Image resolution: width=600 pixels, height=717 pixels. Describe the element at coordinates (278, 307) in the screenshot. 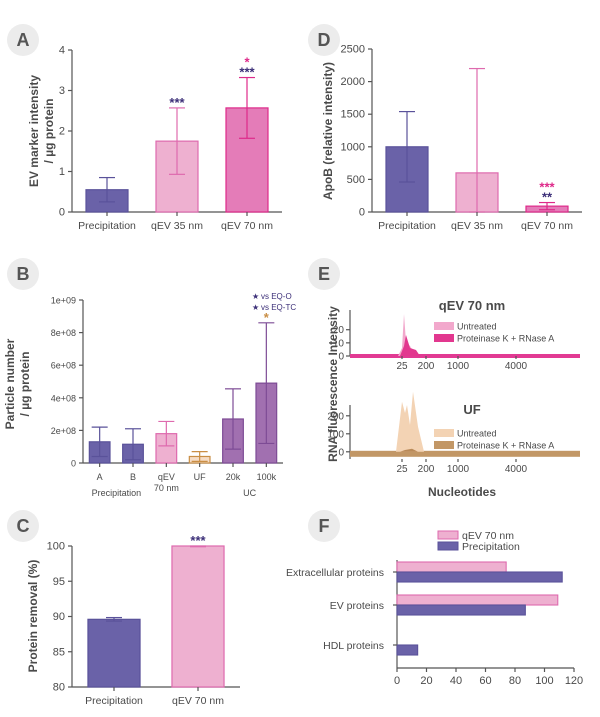

I see `legend-label: vs EQ-TC` at that location.